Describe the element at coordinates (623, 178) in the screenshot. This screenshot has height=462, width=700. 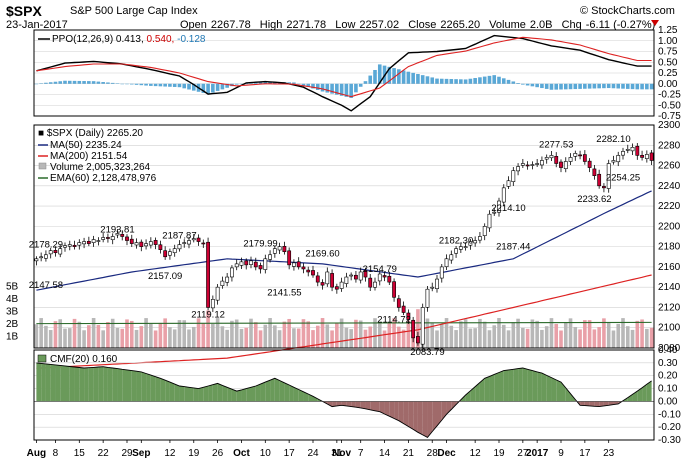
I see `price-annotation: 2254.25` at that location.